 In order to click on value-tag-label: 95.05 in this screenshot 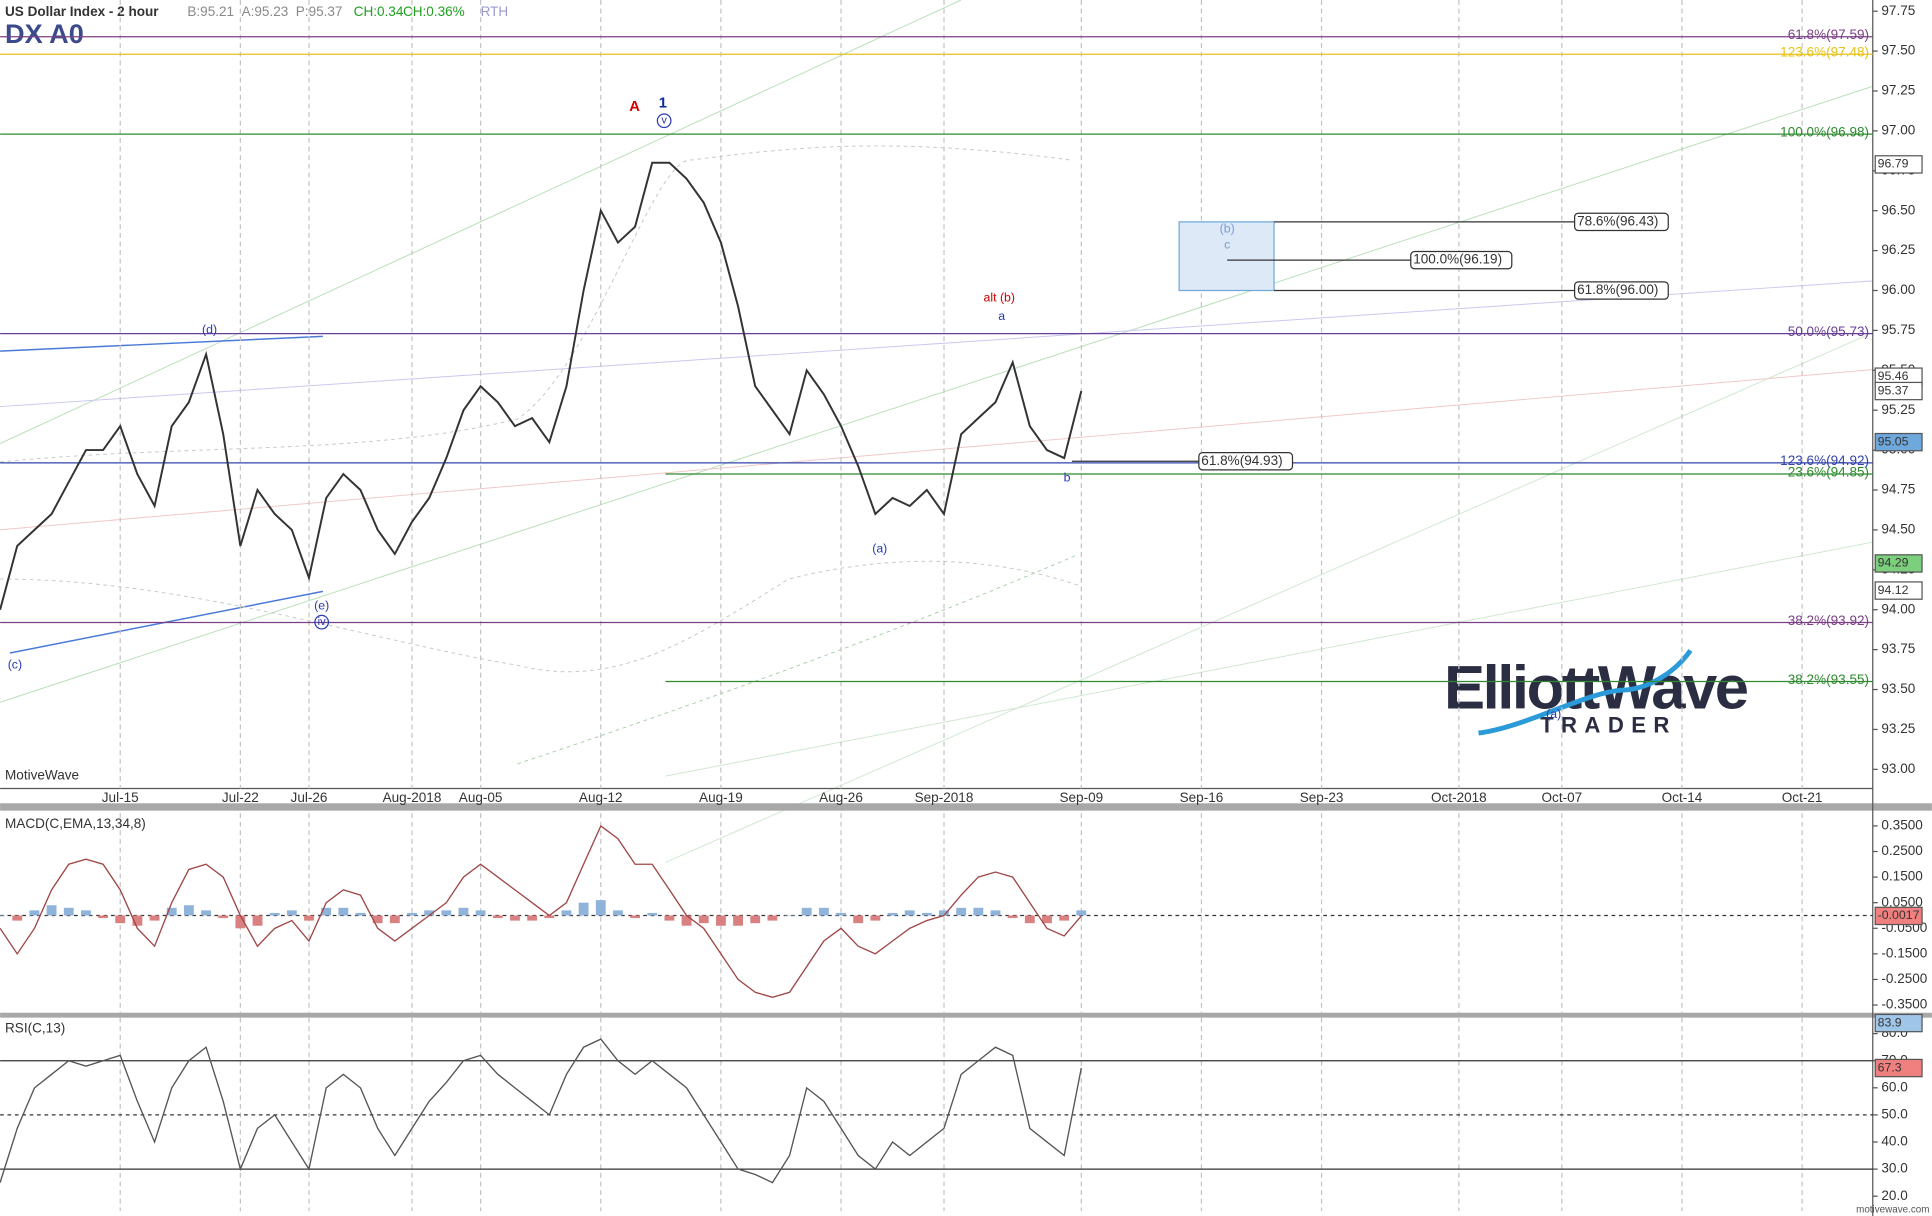, I will do `click(1893, 441)`.